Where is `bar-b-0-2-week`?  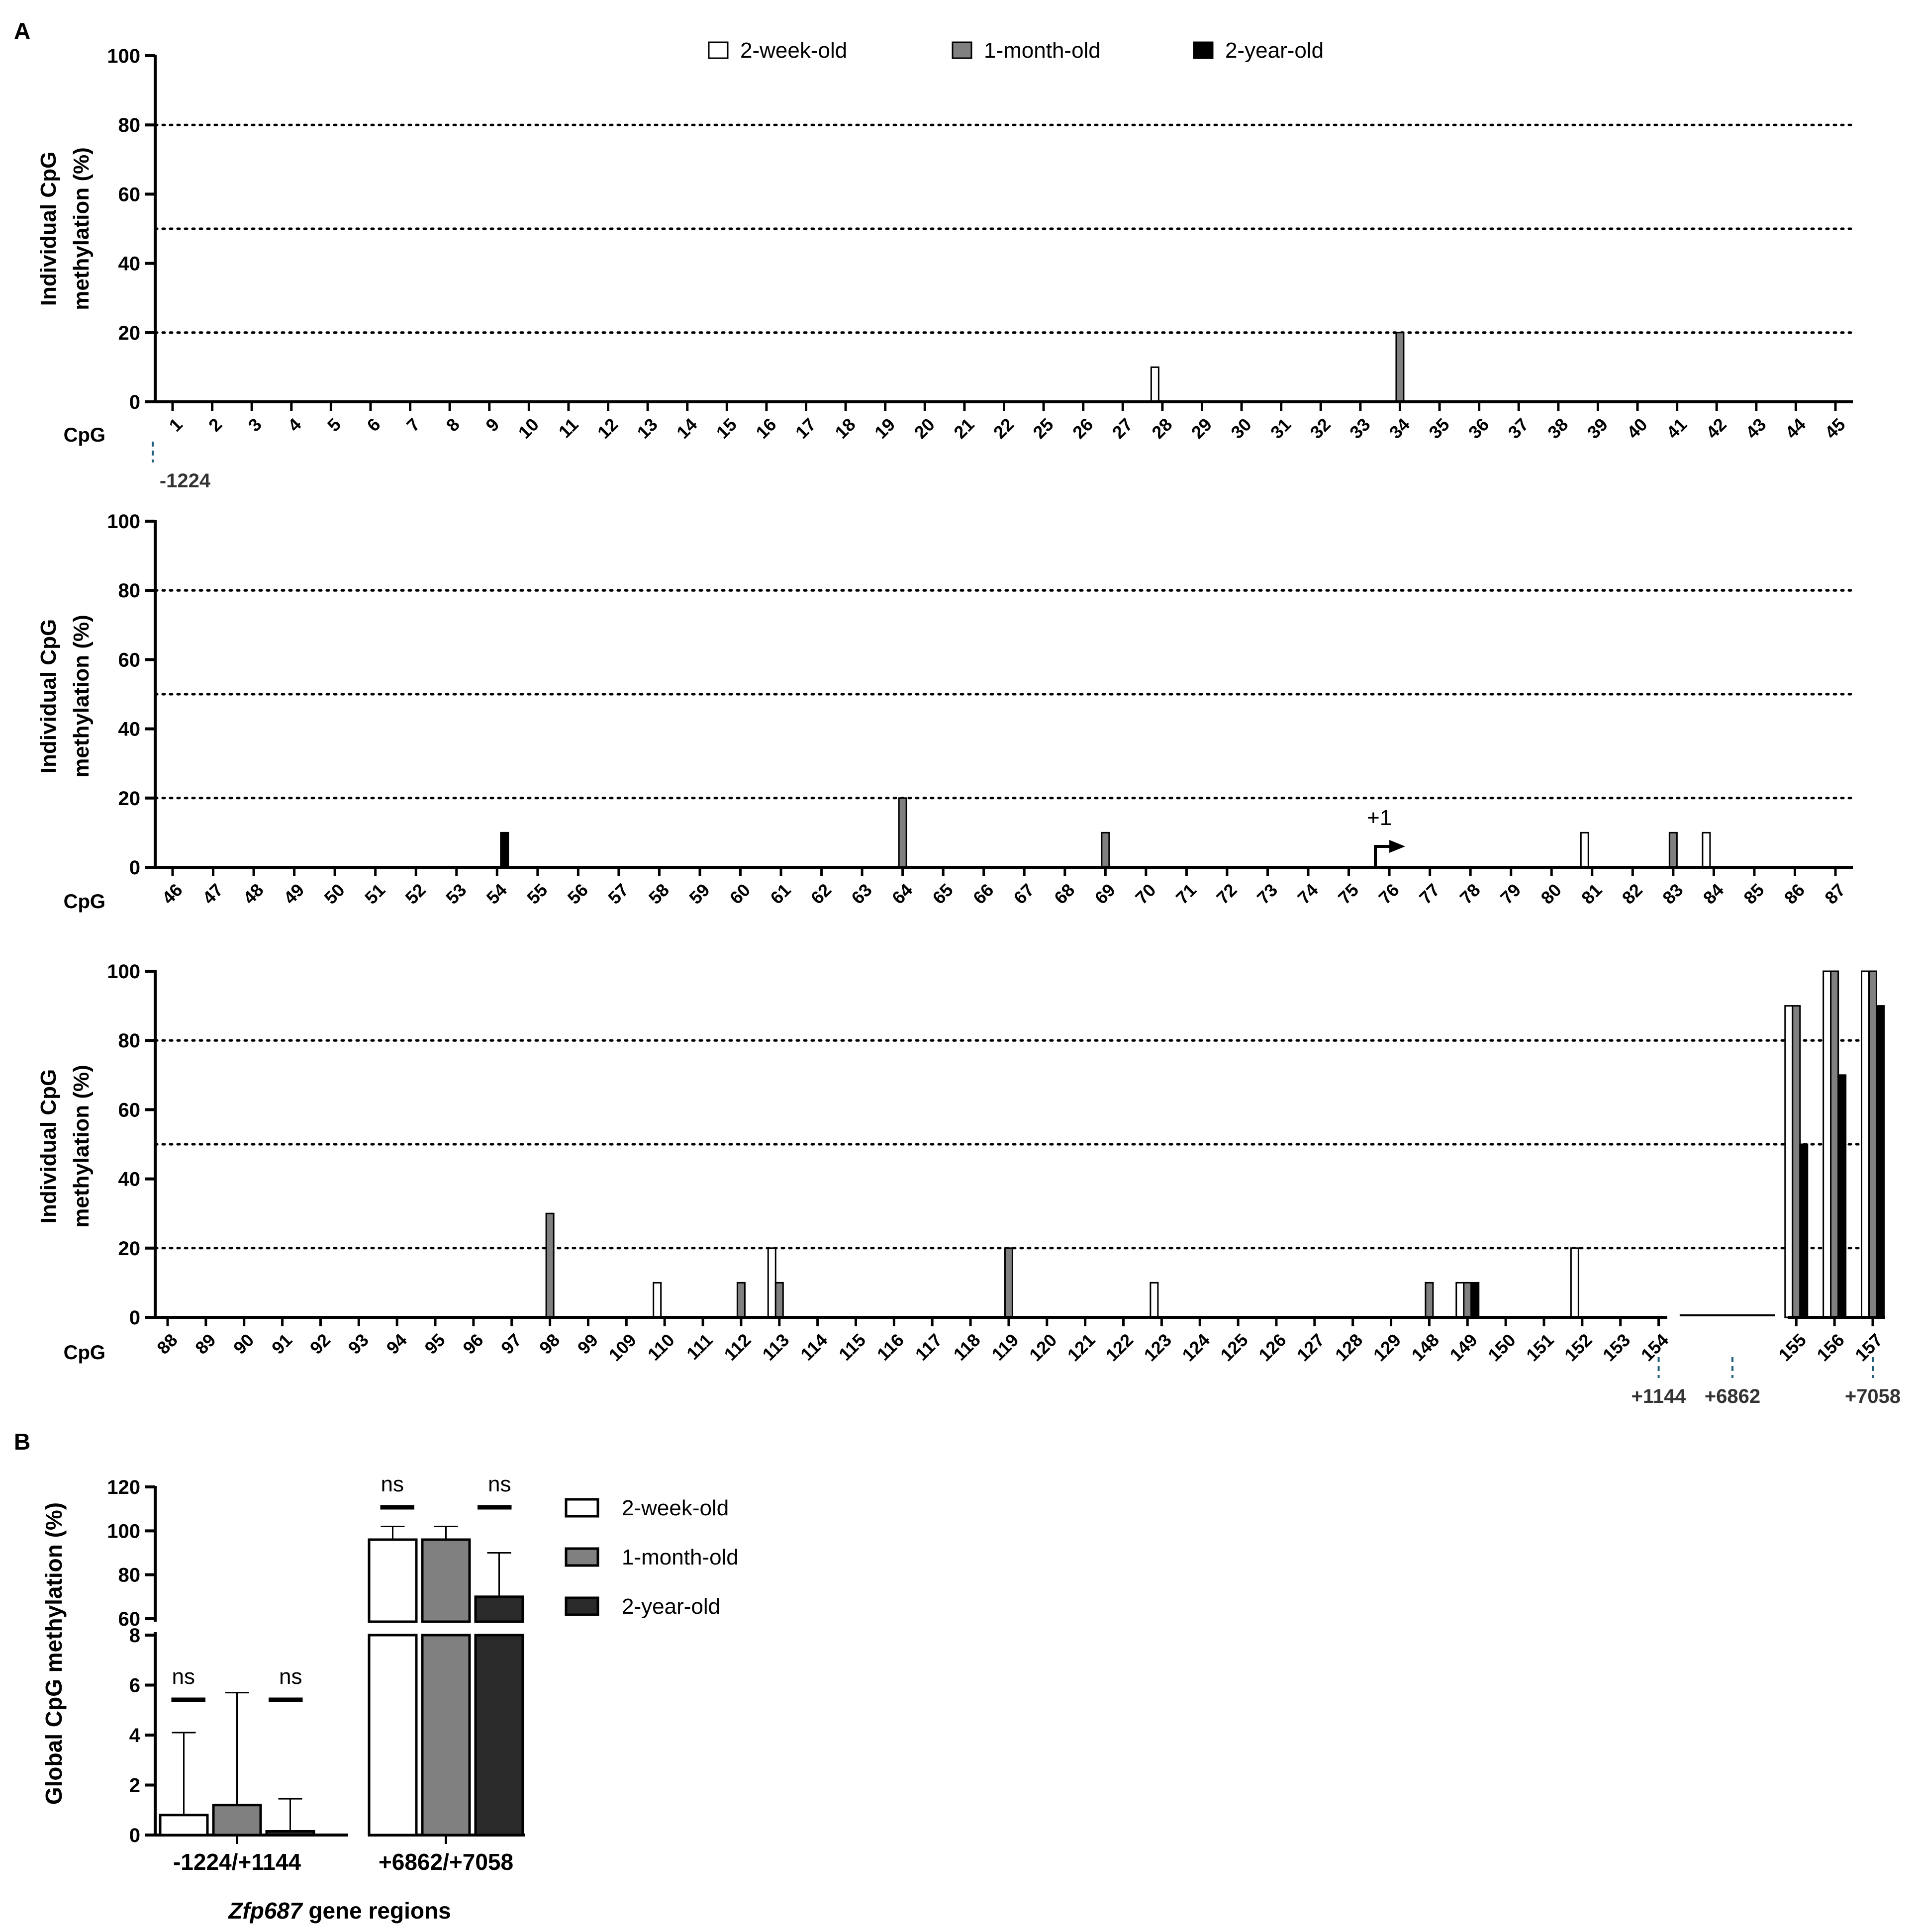 bar-b-0-2-week is located at coordinates (184, 1825).